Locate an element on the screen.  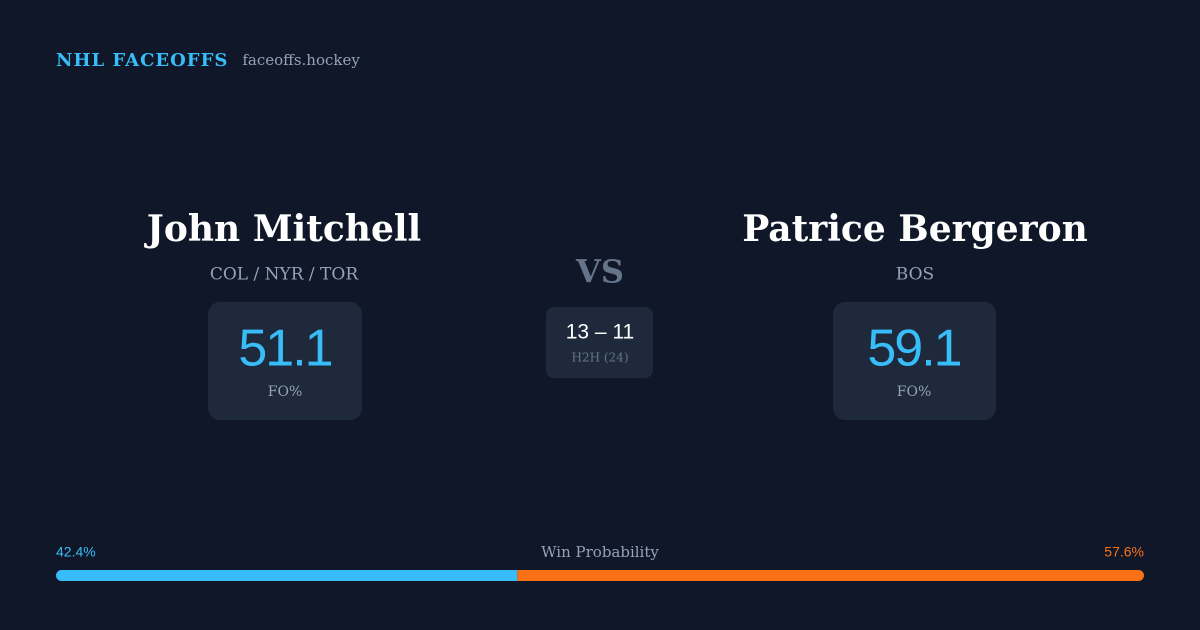
win-probability-bar is located at coordinates (600, 575).